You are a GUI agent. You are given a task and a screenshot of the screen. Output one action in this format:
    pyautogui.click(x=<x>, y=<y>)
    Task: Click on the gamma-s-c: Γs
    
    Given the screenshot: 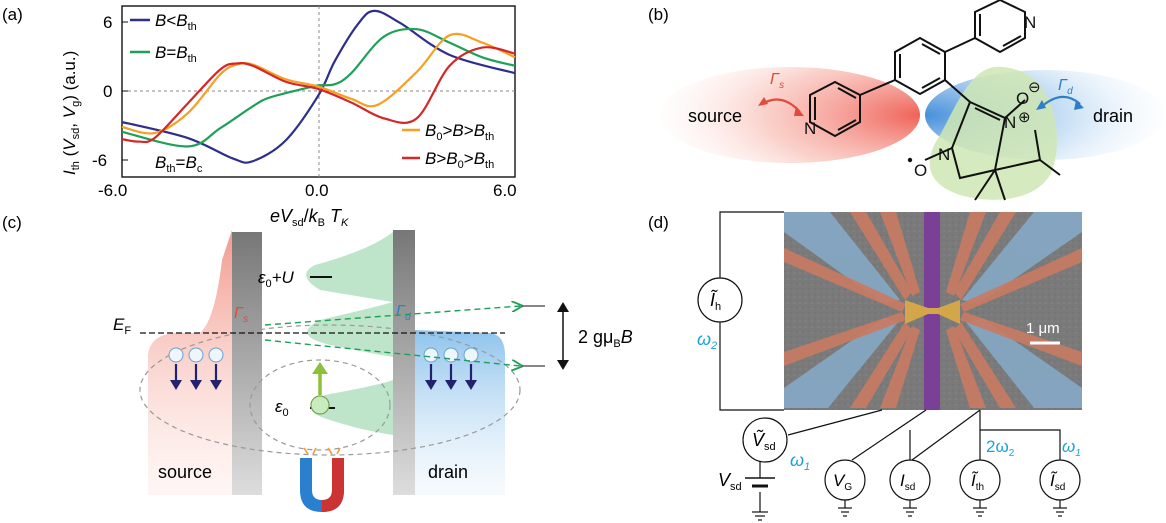 What is the action you would take?
    pyautogui.click(x=241, y=315)
    